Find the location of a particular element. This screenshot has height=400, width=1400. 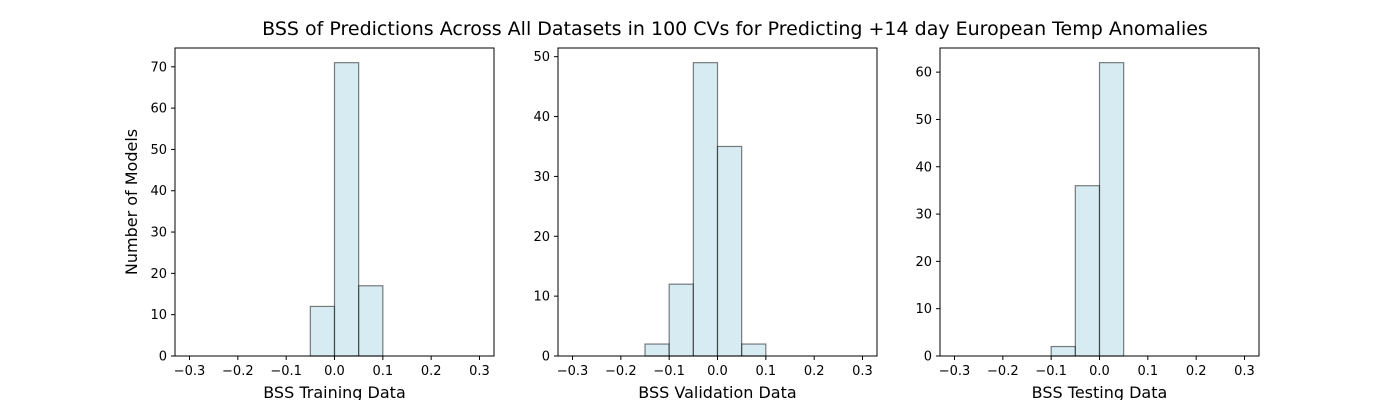

training-ytick-label-6: 60 is located at coordinates (158, 109).